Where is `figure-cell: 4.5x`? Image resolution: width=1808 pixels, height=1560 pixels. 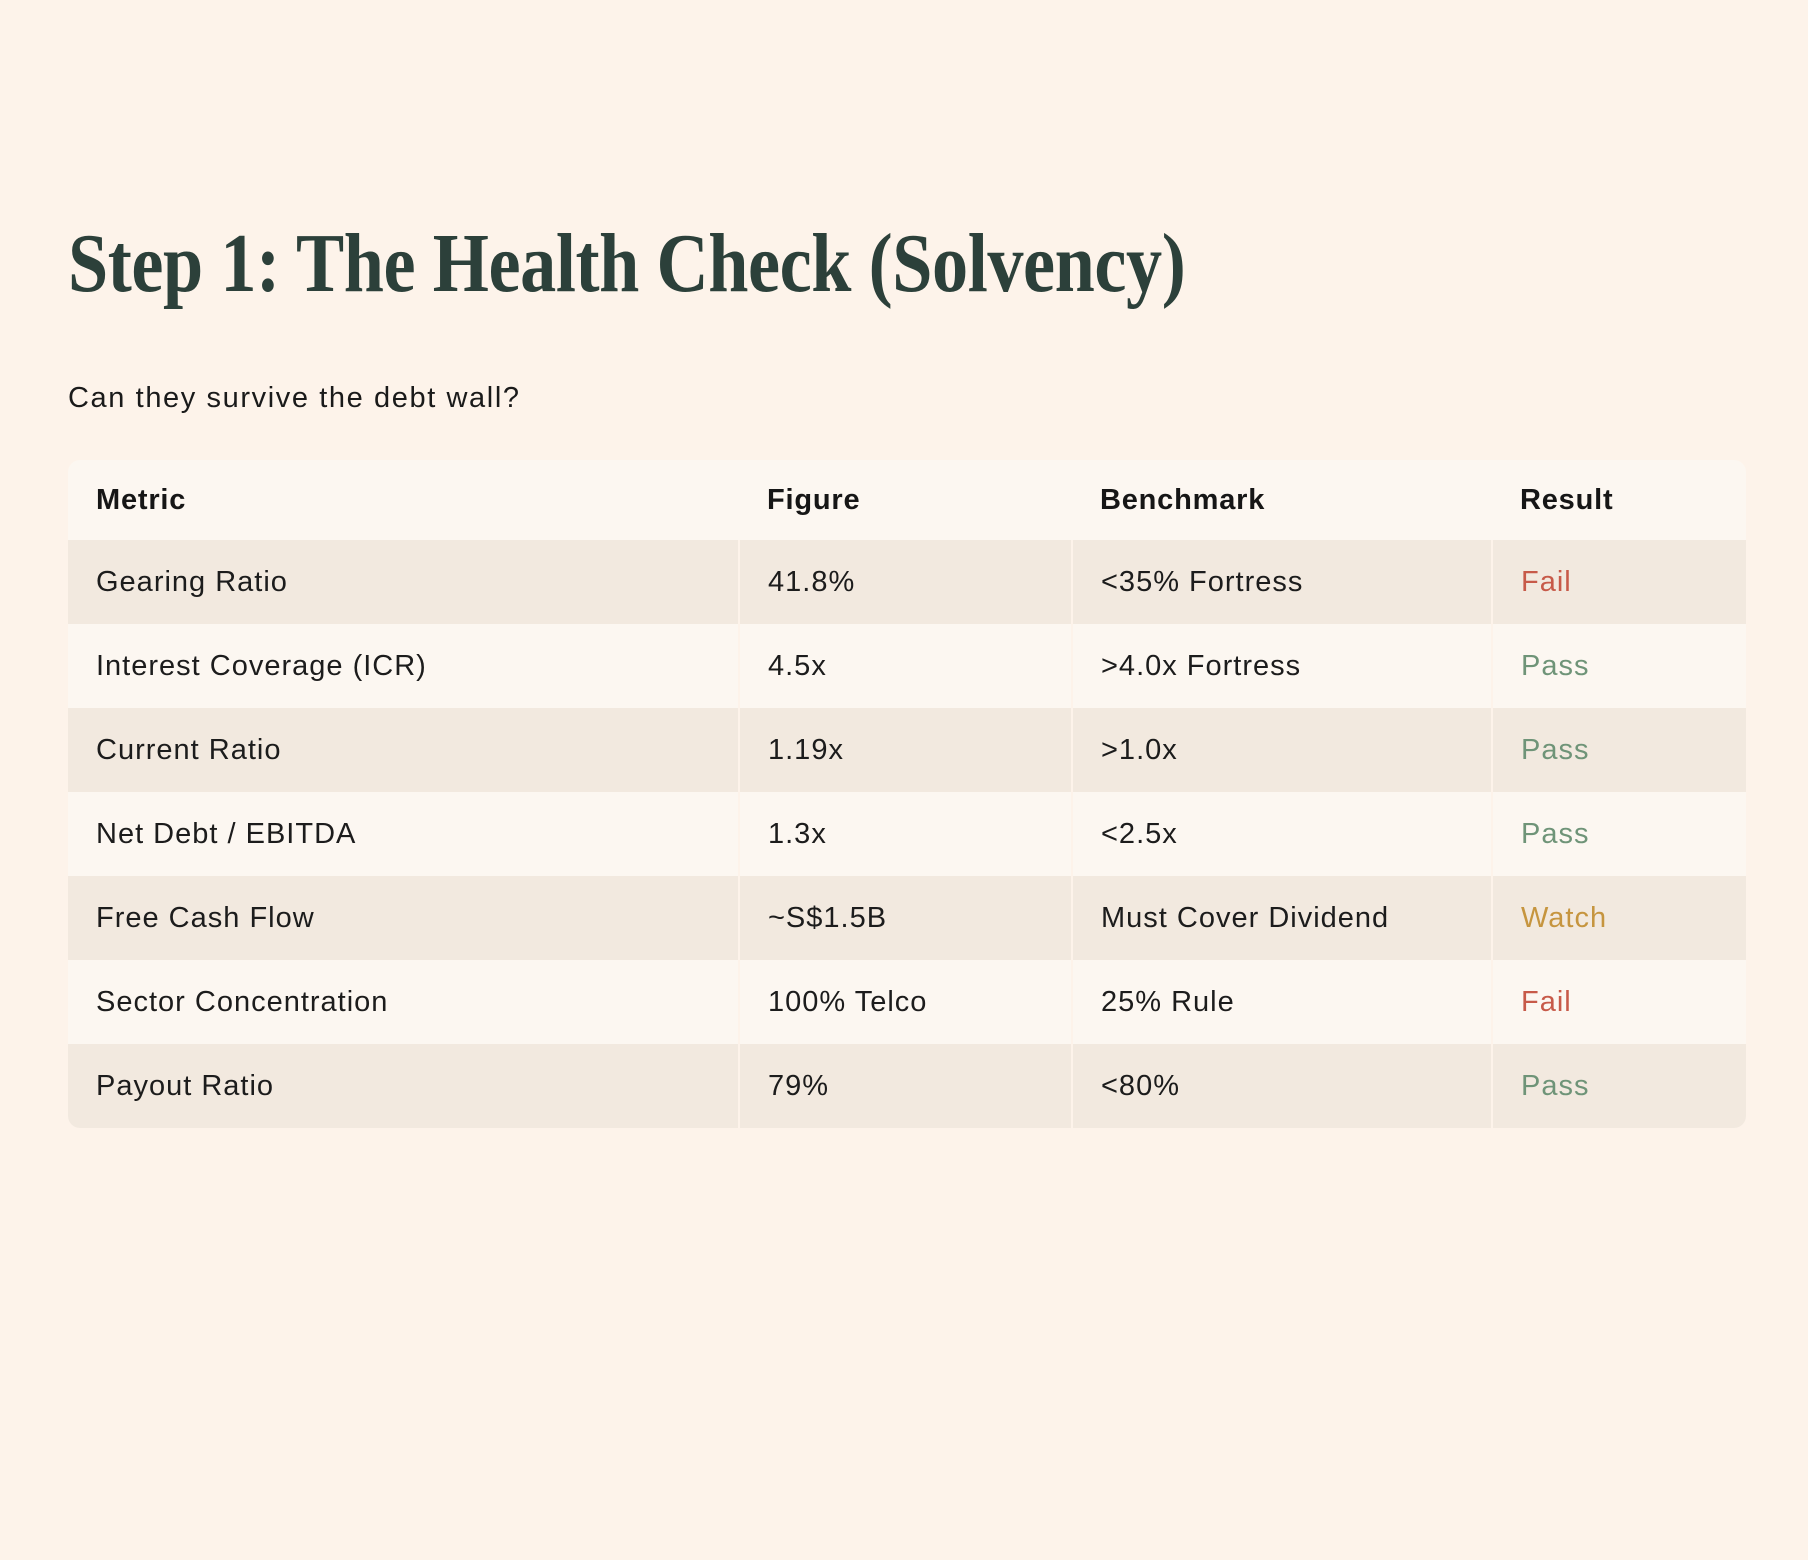 figure-cell: 4.5x is located at coordinates (905, 666).